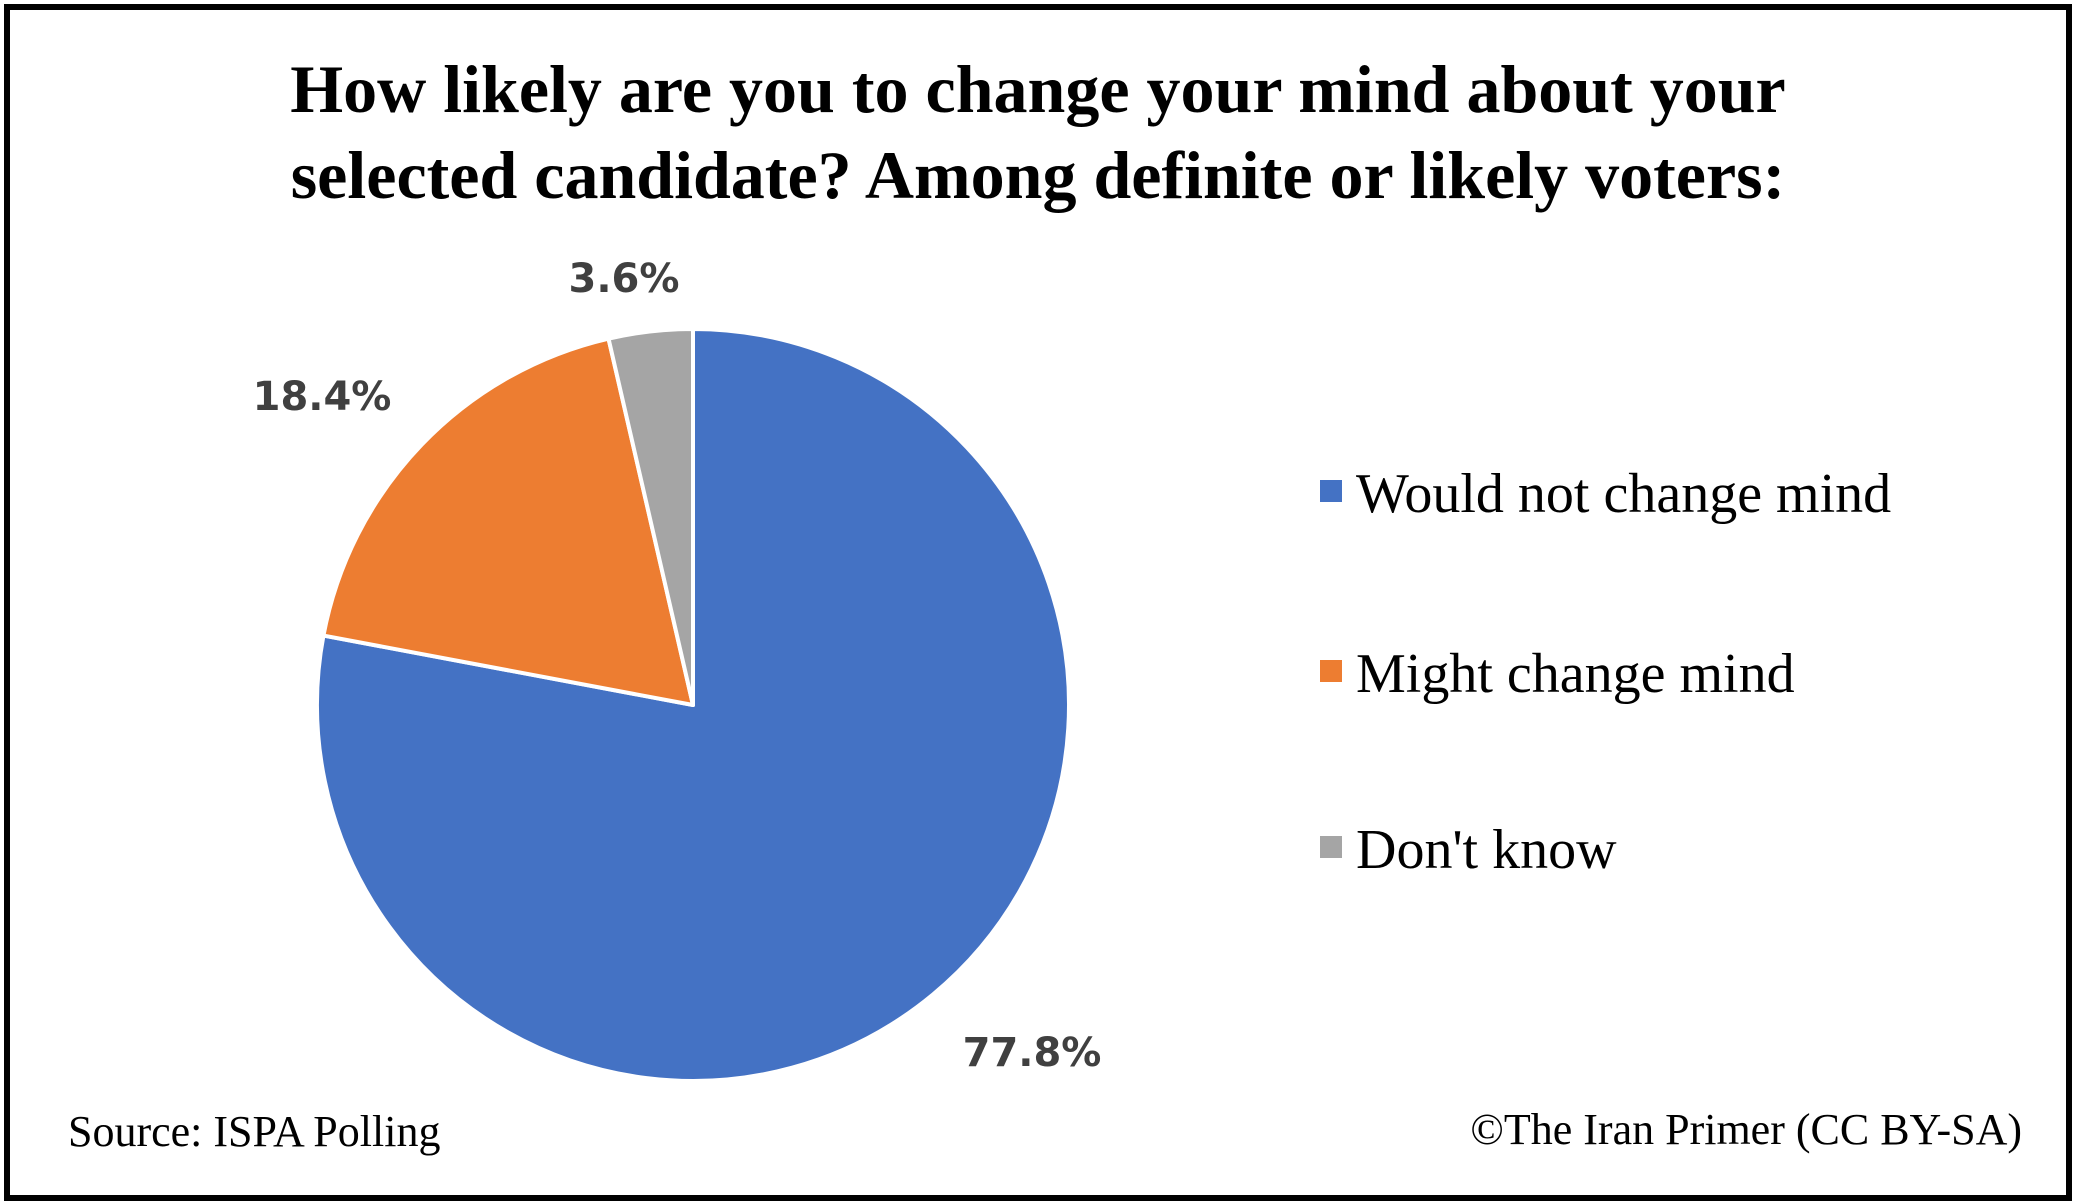  Describe the element at coordinates (1331, 491) in the screenshot. I see `legend-swatch-would-not-change` at that location.